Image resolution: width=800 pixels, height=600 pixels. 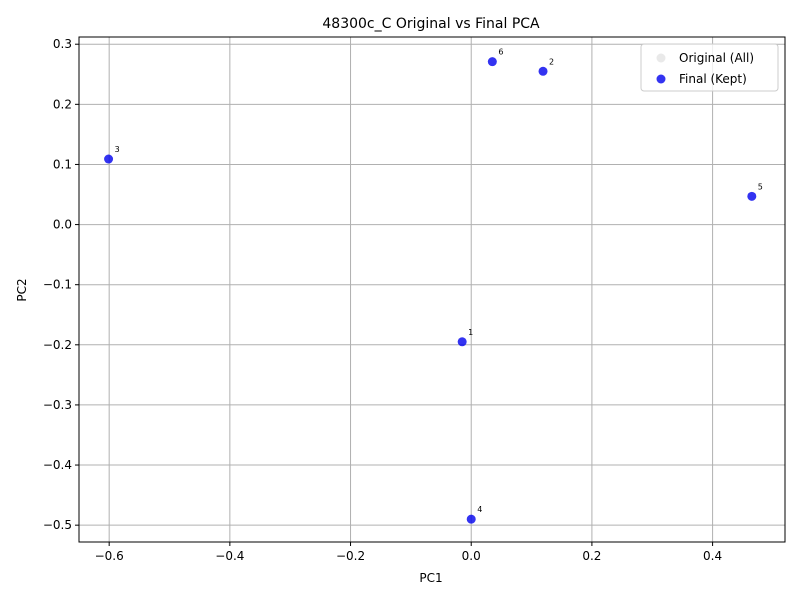 I want to click on y-tick-label: −0.5, so click(x=57, y=525).